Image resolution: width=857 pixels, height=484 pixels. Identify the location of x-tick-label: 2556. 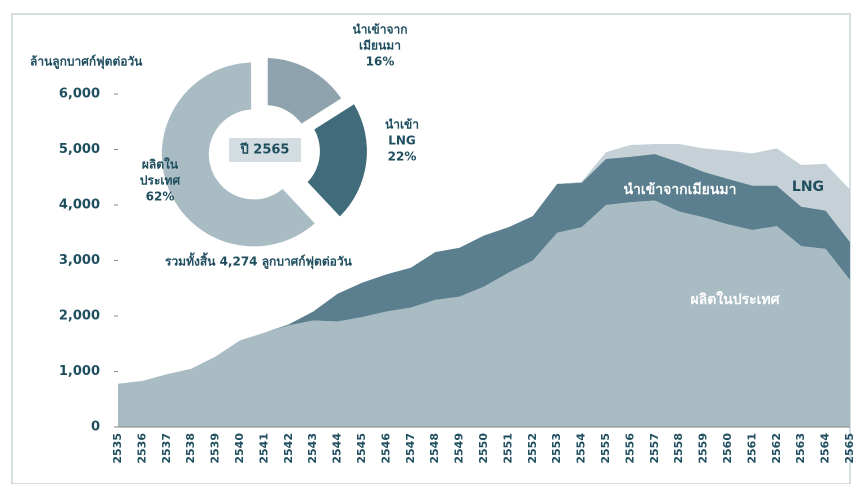
(629, 448).